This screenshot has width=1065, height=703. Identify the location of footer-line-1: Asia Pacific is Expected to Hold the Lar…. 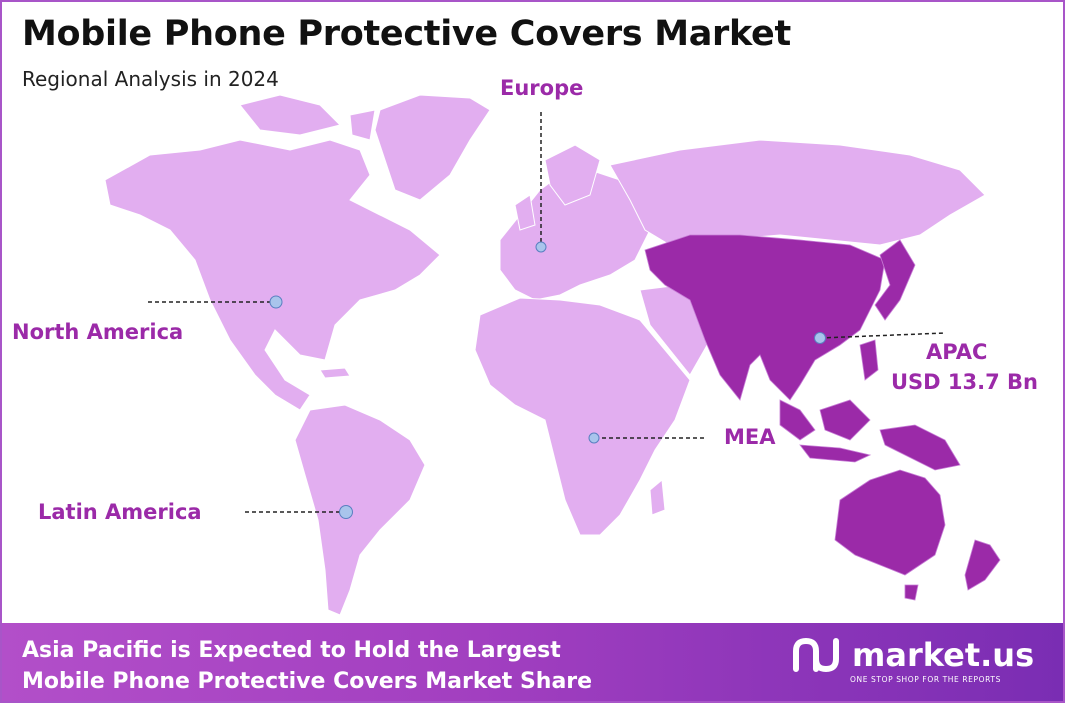
(291, 650).